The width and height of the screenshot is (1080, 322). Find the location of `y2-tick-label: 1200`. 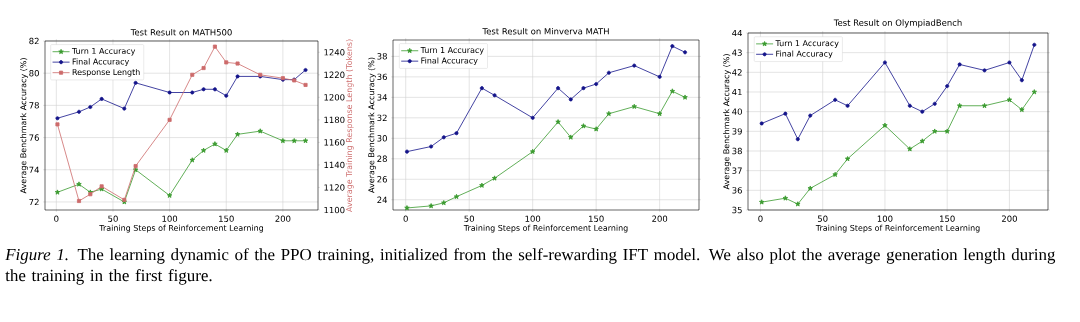

y2-tick-label: 1200 is located at coordinates (334, 97).